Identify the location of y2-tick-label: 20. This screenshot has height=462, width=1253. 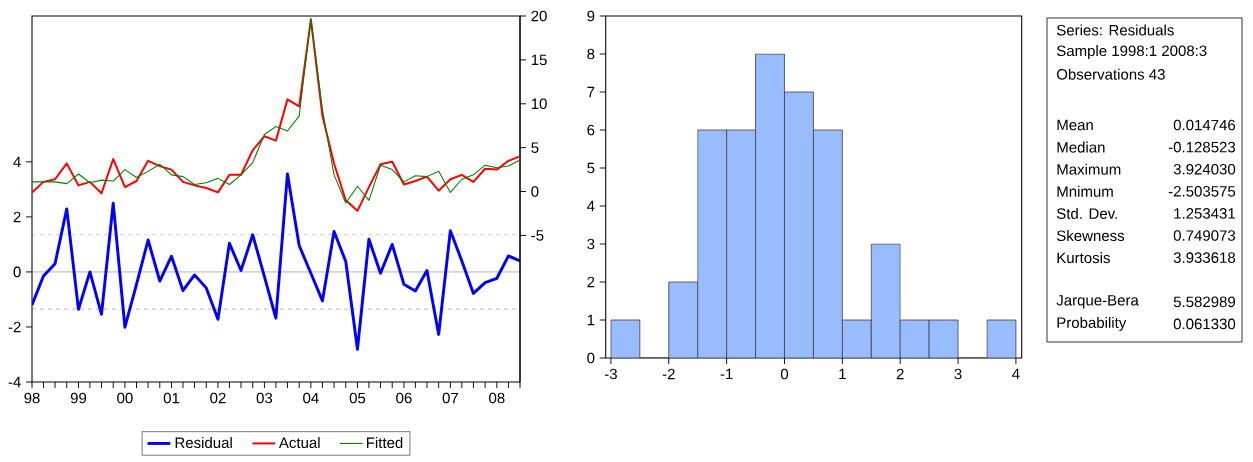
(539, 16).